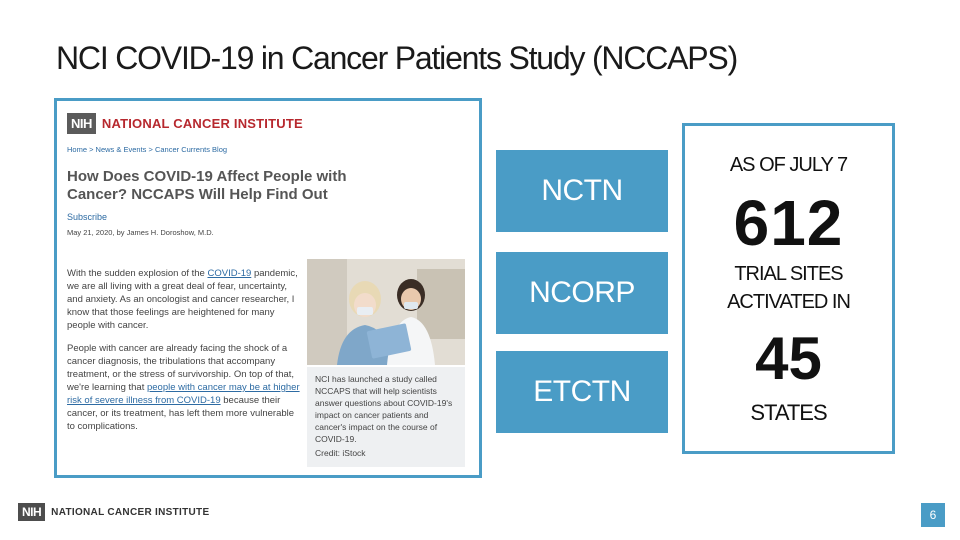  Describe the element at coordinates (582, 293) in the screenshot. I see `program-box-ncorp: NCORP` at that location.